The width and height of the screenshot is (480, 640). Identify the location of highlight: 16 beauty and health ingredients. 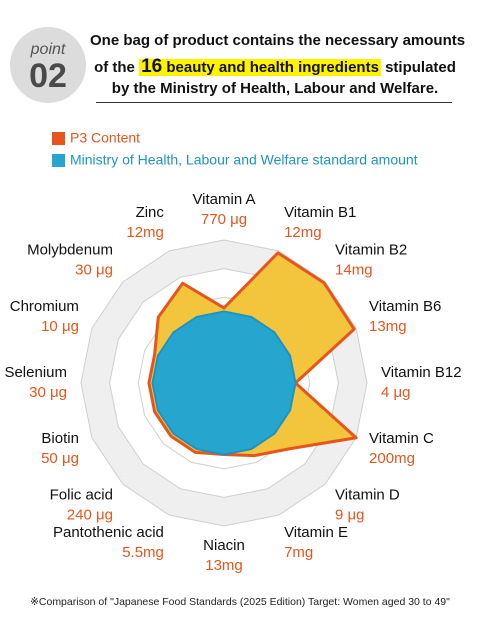
(260, 66).